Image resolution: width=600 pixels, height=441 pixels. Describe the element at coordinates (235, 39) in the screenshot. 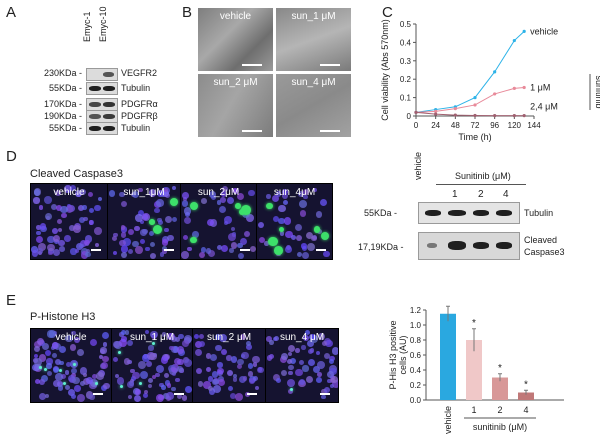

I see `micrograph-vehicle: vehicle` at that location.